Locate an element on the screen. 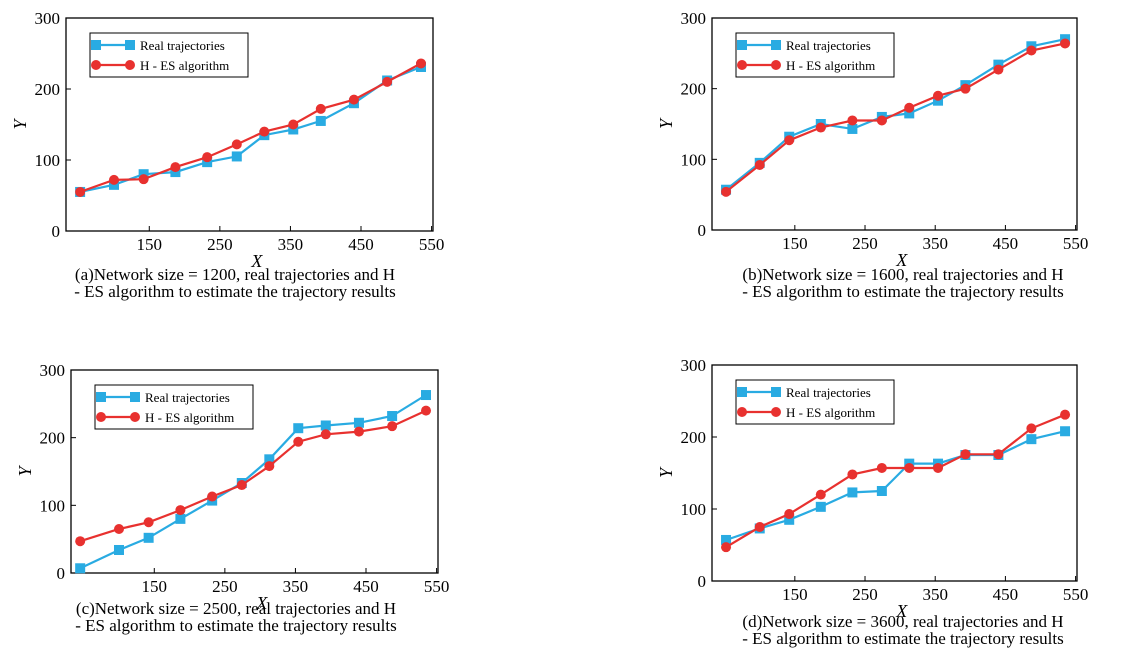 Image resolution: width=1123 pixels, height=648 pixels. y-tick-label-c-1: 100 is located at coordinates (53, 505).